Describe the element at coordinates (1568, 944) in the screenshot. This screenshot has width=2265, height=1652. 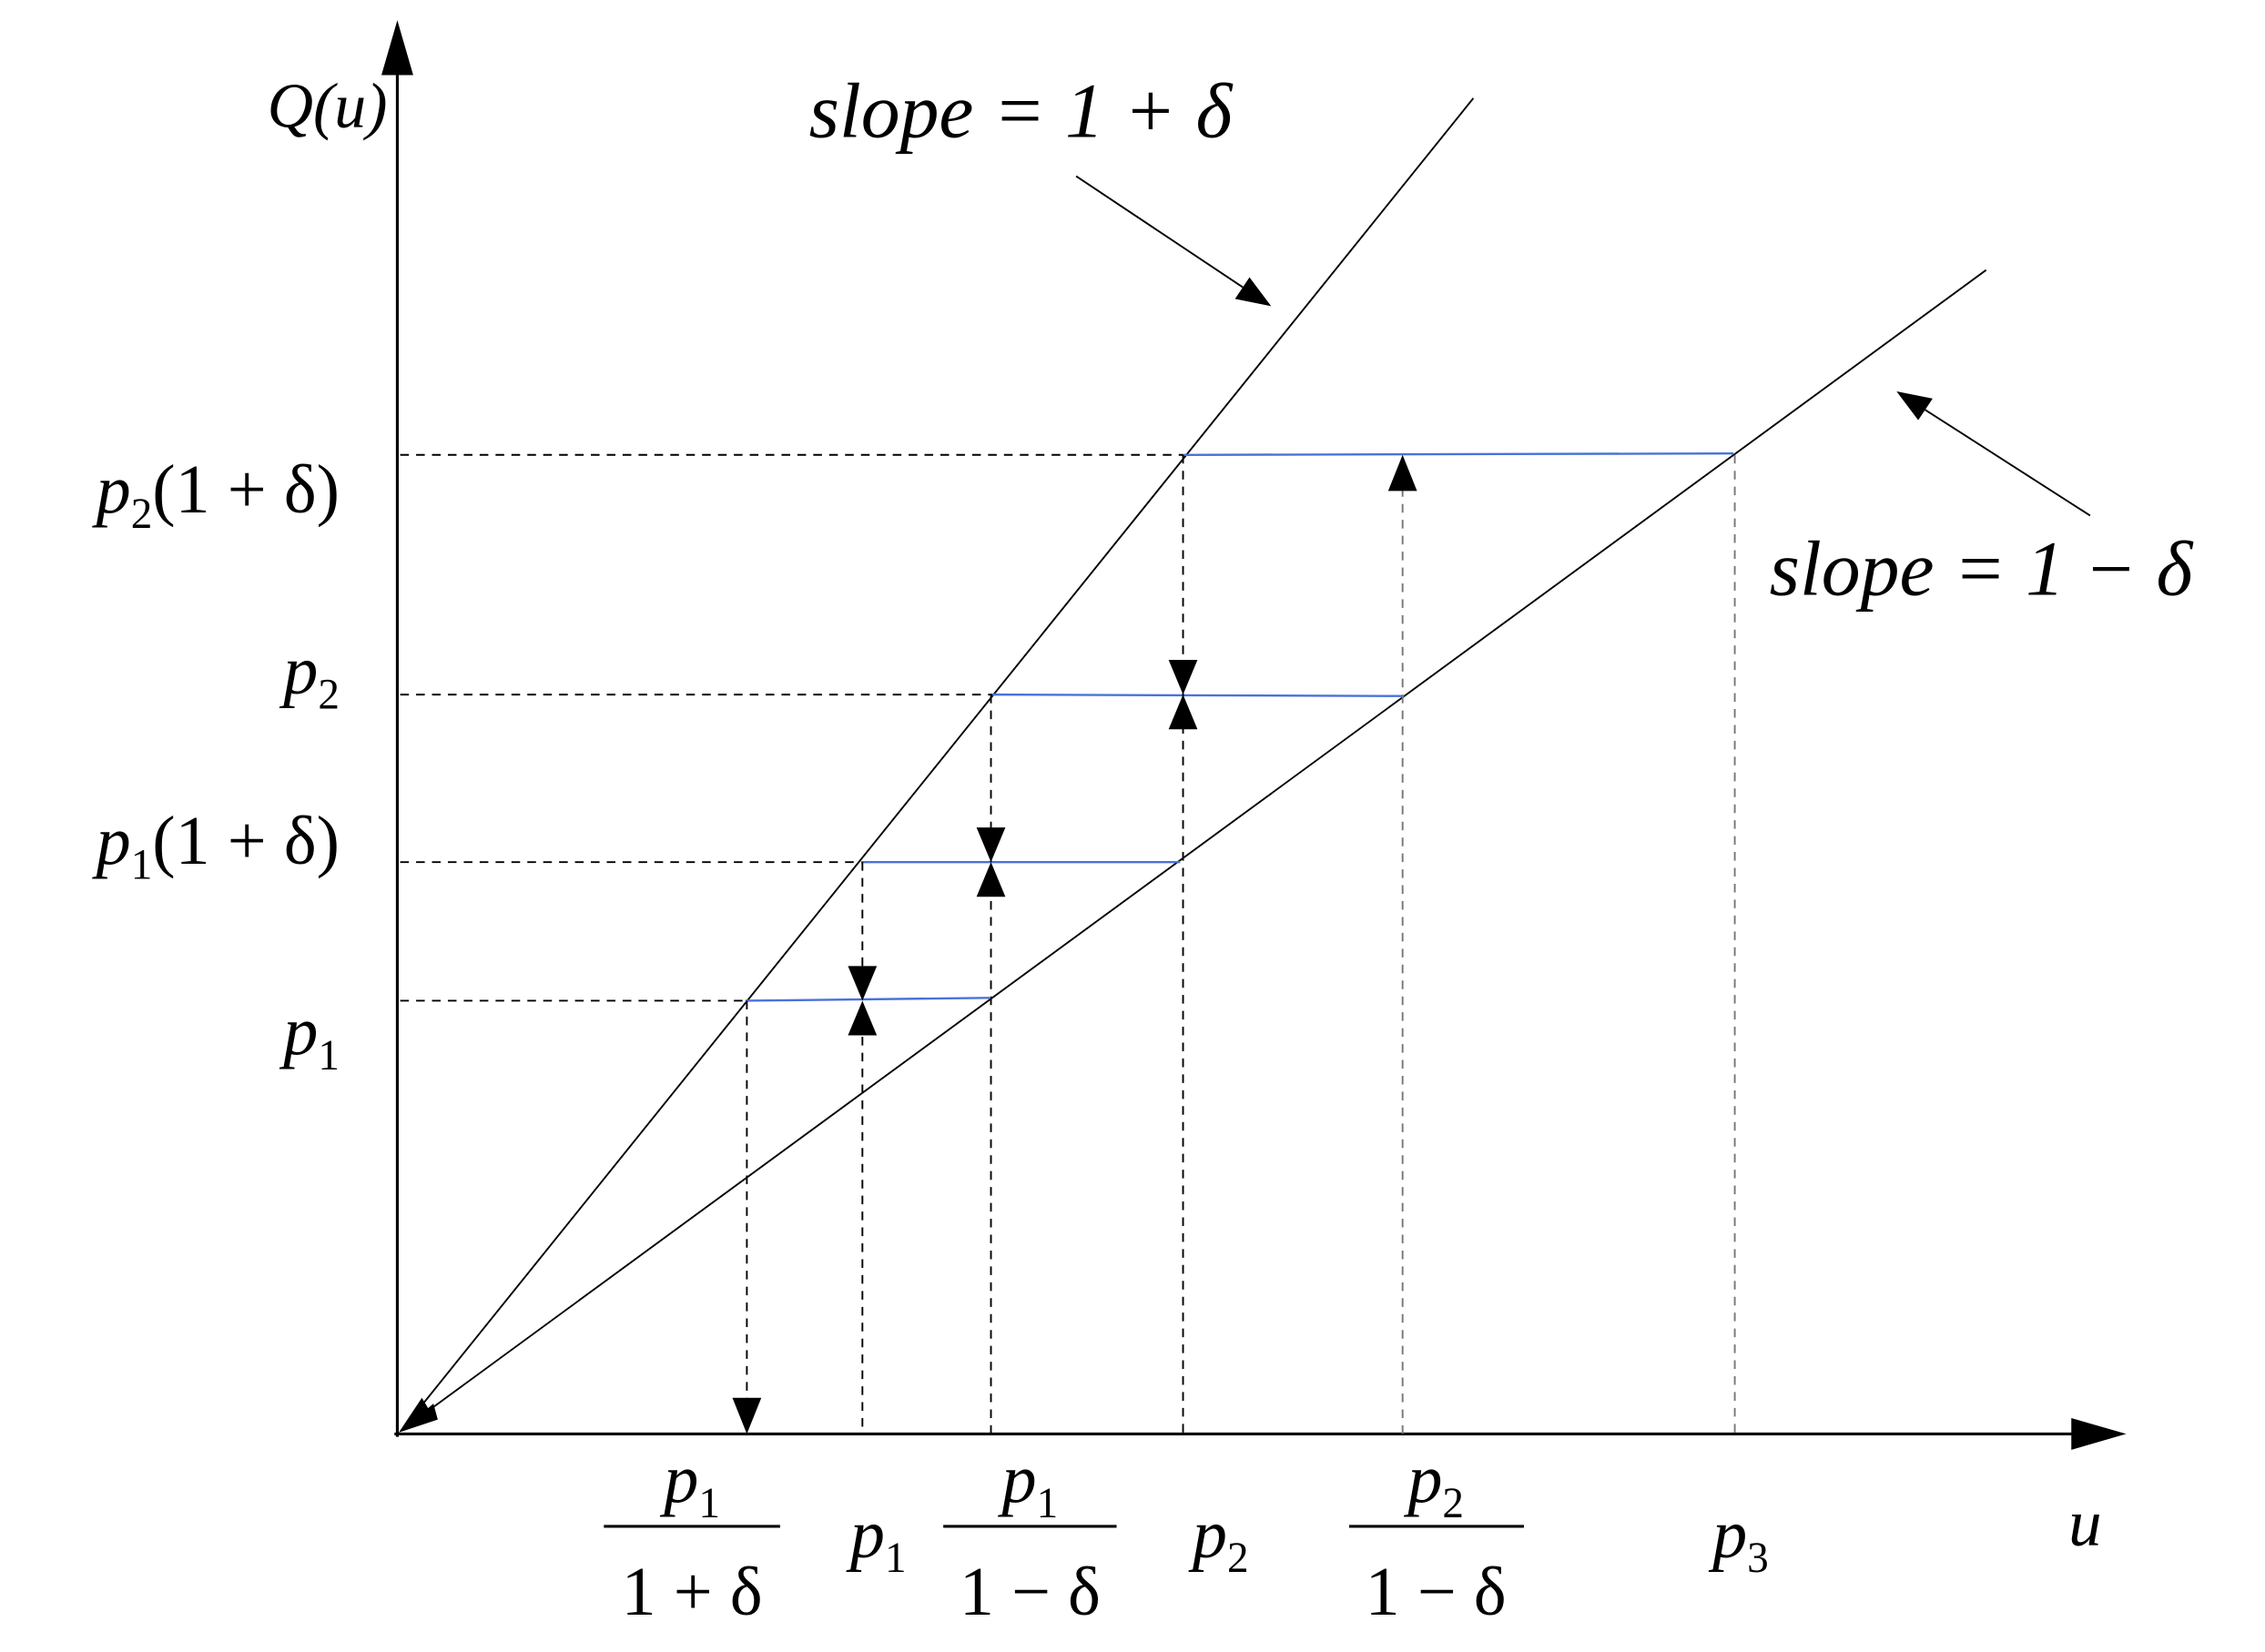
I see `v-guides-gray` at that location.